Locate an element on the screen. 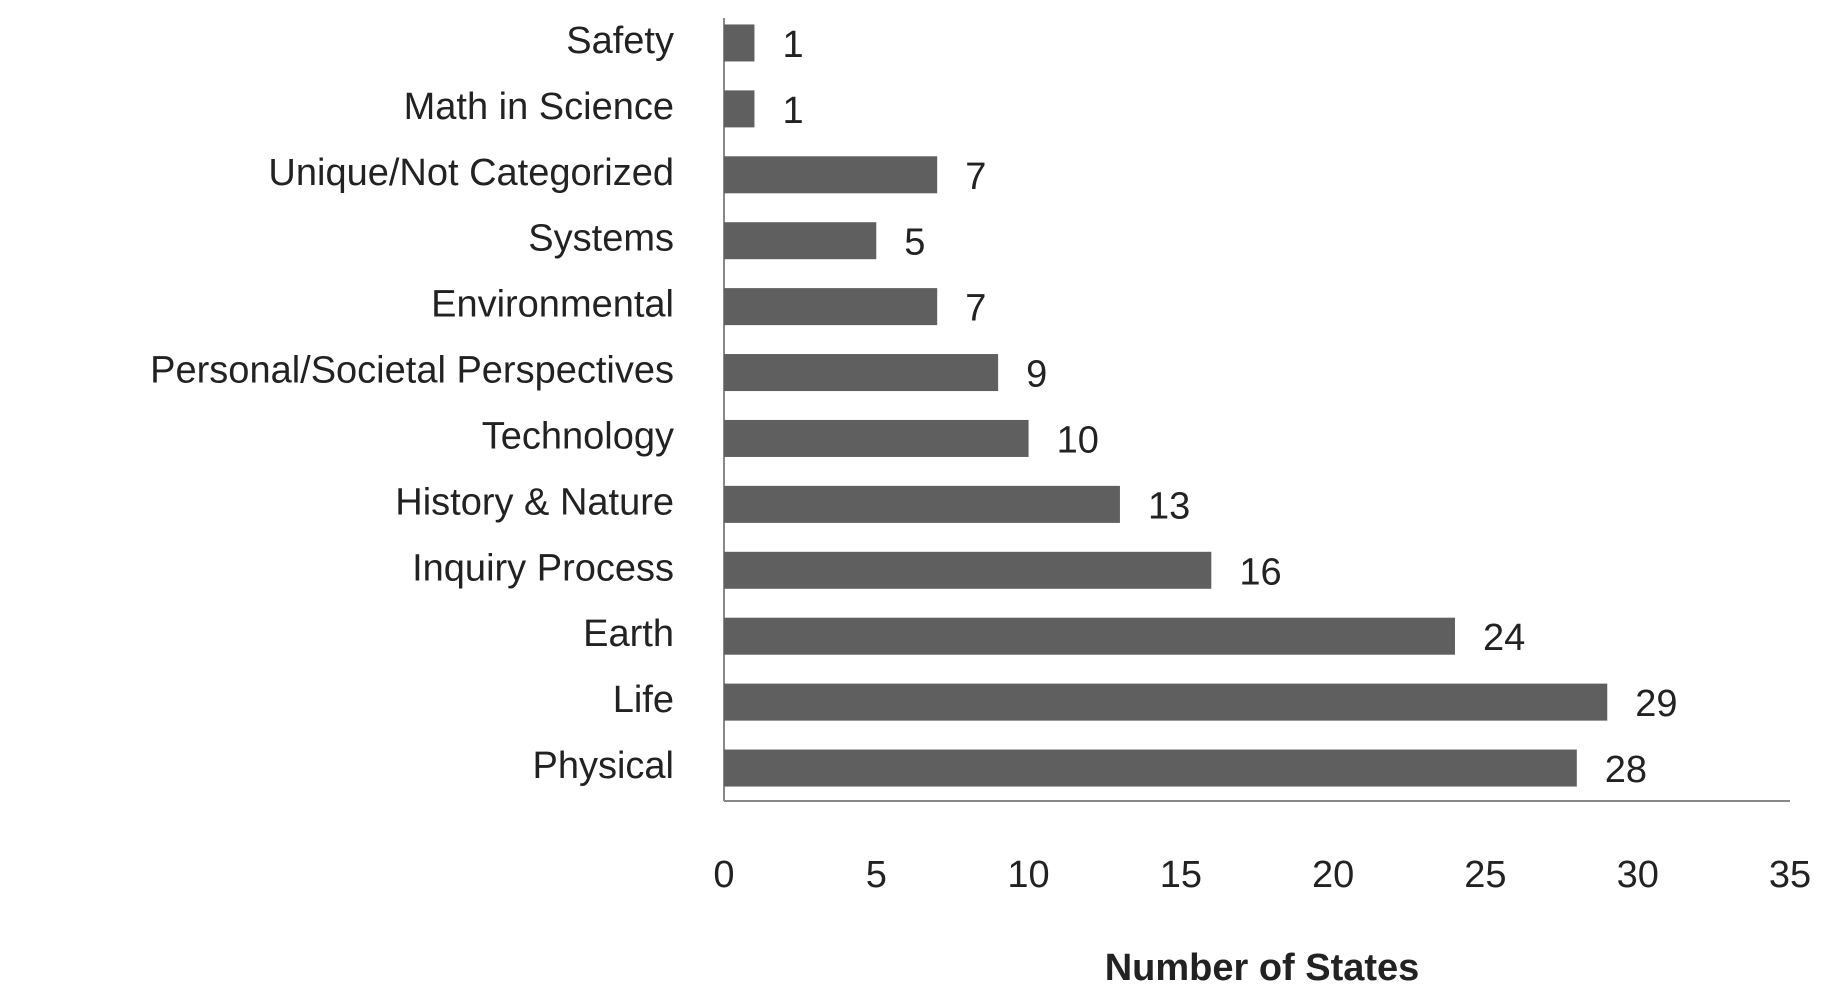  y-tick-label: Unique/Not Categorized is located at coordinates (471, 173).